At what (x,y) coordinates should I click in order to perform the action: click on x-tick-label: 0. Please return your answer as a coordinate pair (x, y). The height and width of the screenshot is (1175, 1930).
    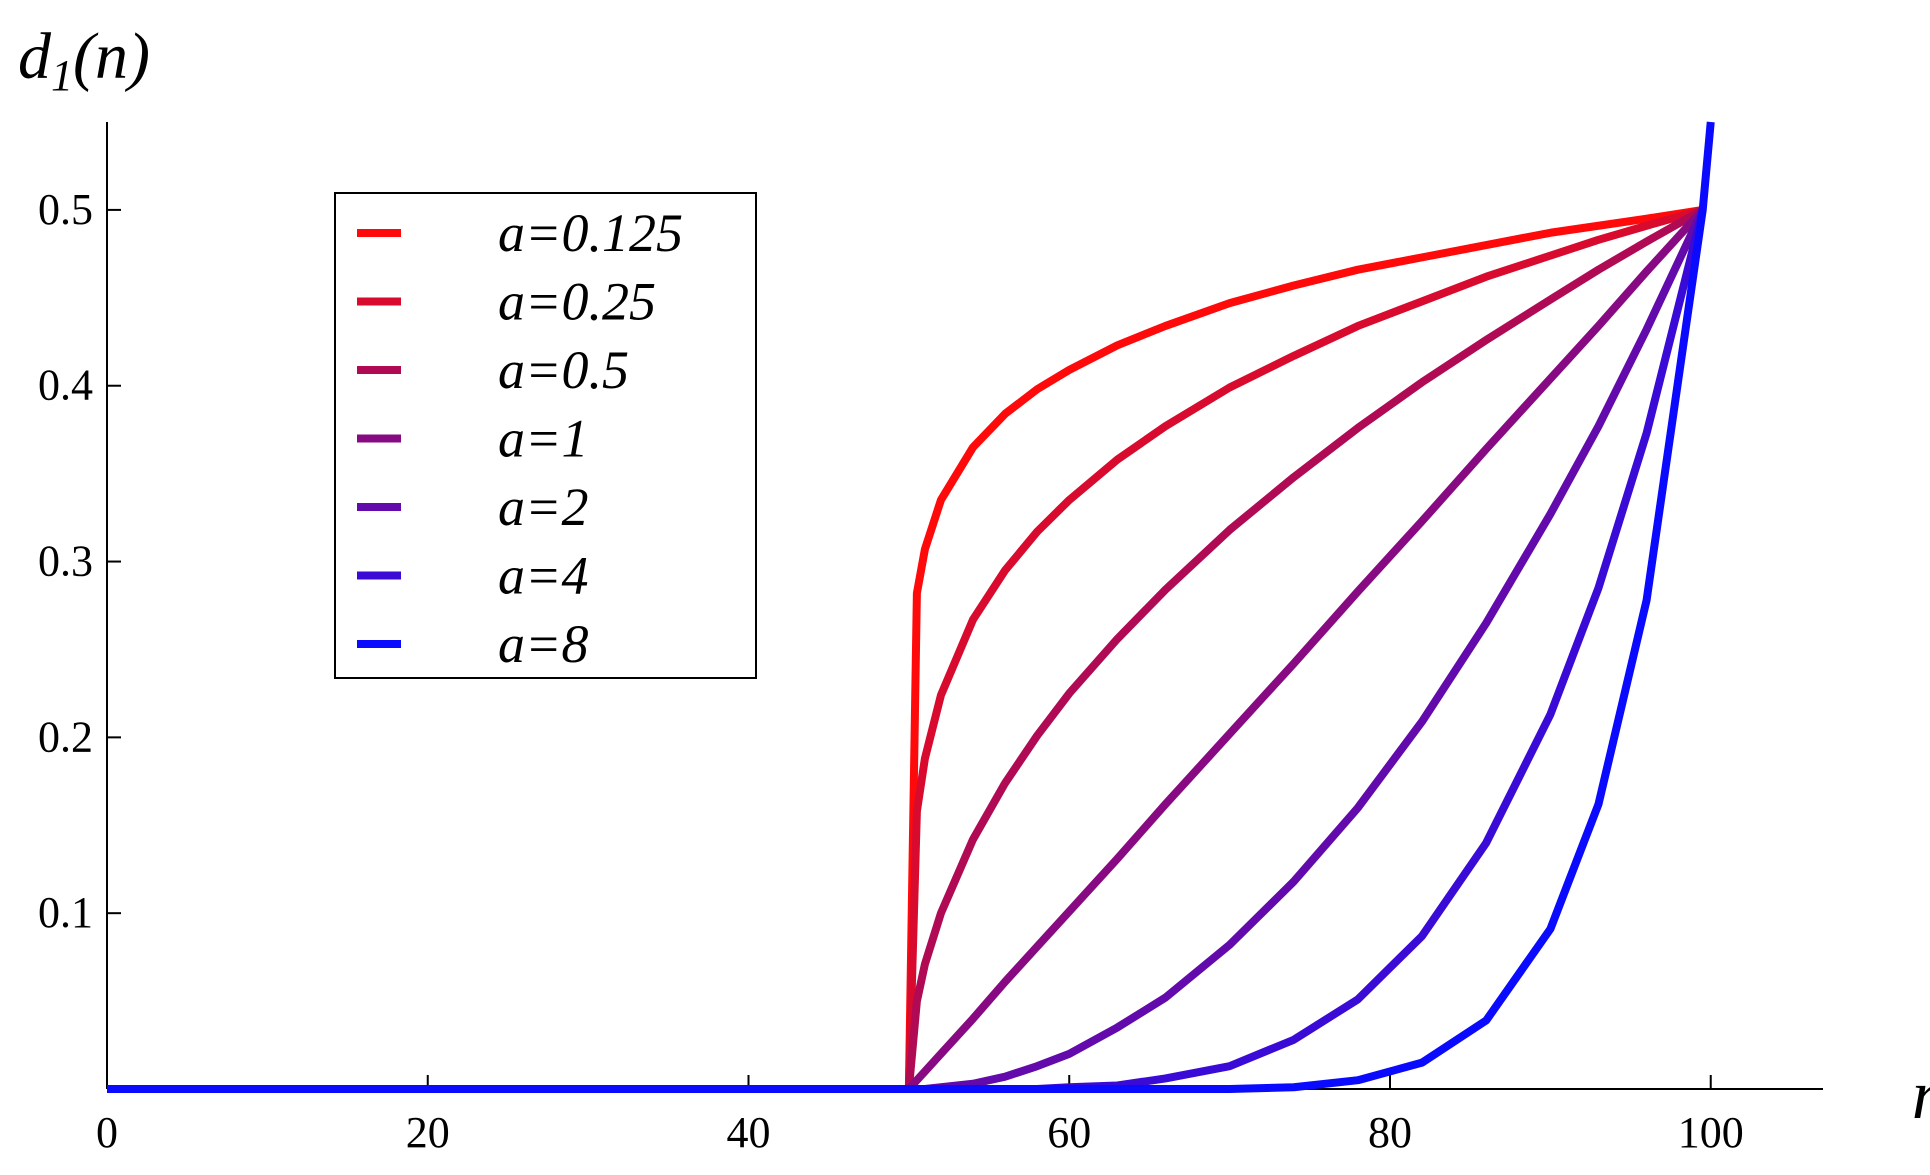
    Looking at the image, I should click on (107, 1132).